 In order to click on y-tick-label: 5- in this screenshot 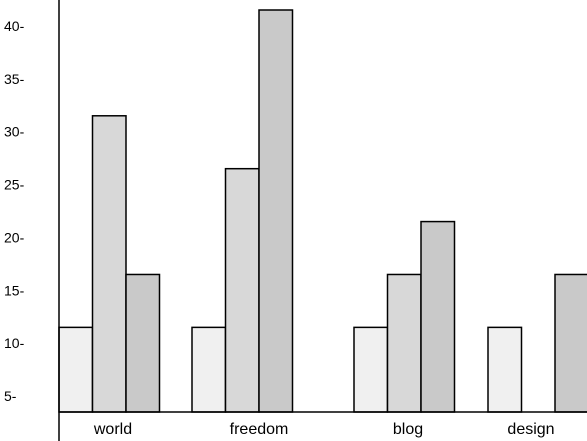, I will do `click(10, 396)`.